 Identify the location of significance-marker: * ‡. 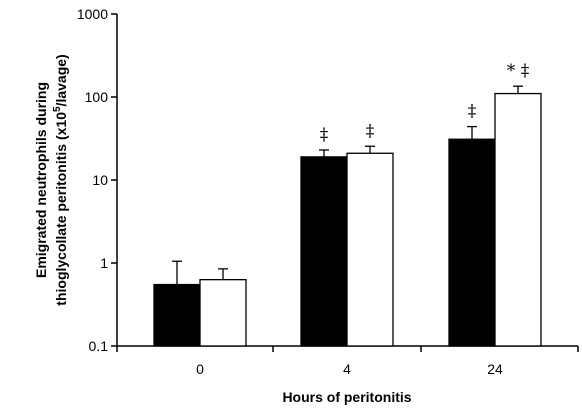
(518, 71).